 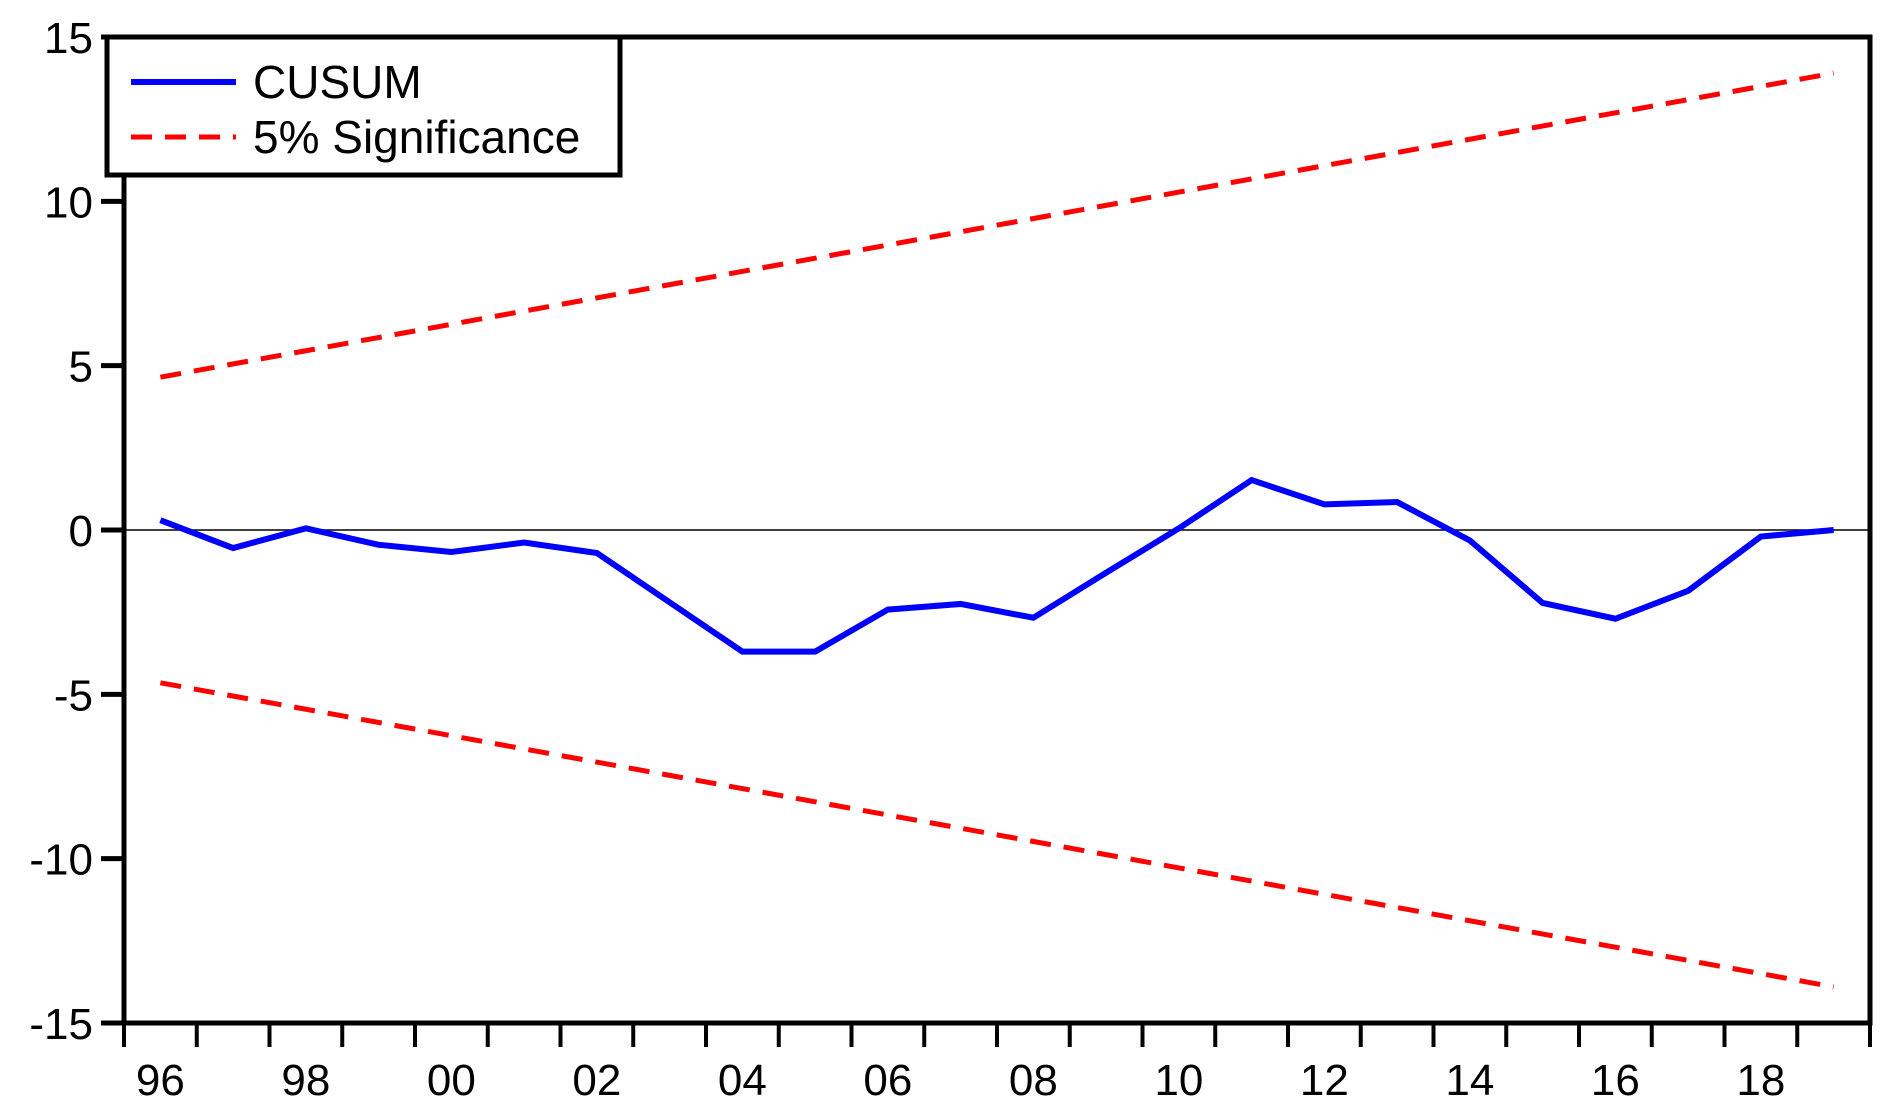 What do you see at coordinates (337, 82) in the screenshot?
I see `legend-cusum-label: CUSUM` at bounding box center [337, 82].